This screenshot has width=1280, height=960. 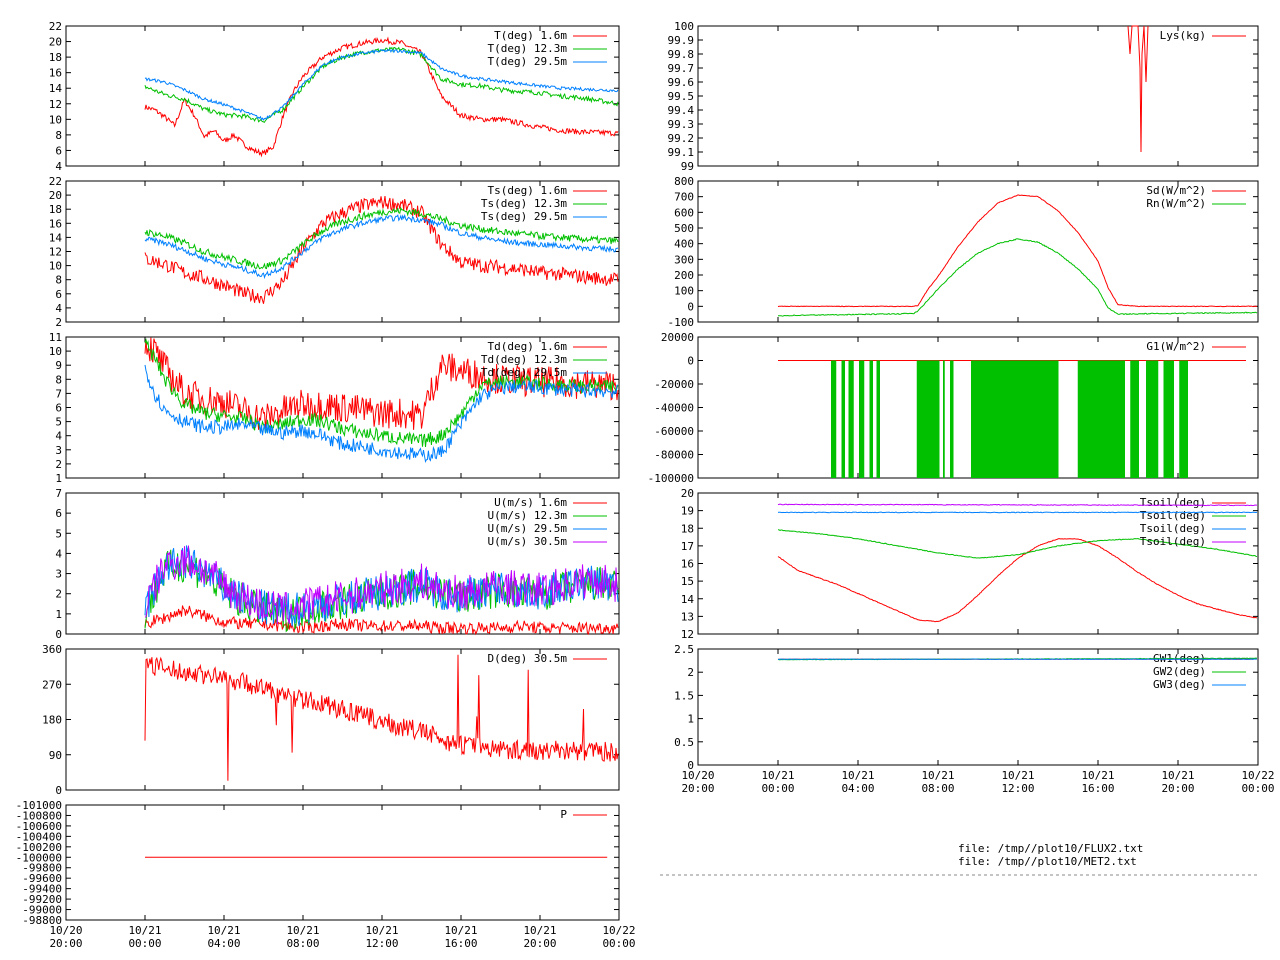 What do you see at coordinates (58, 365) in the screenshot?
I see `y-tick-label: 9` at bounding box center [58, 365].